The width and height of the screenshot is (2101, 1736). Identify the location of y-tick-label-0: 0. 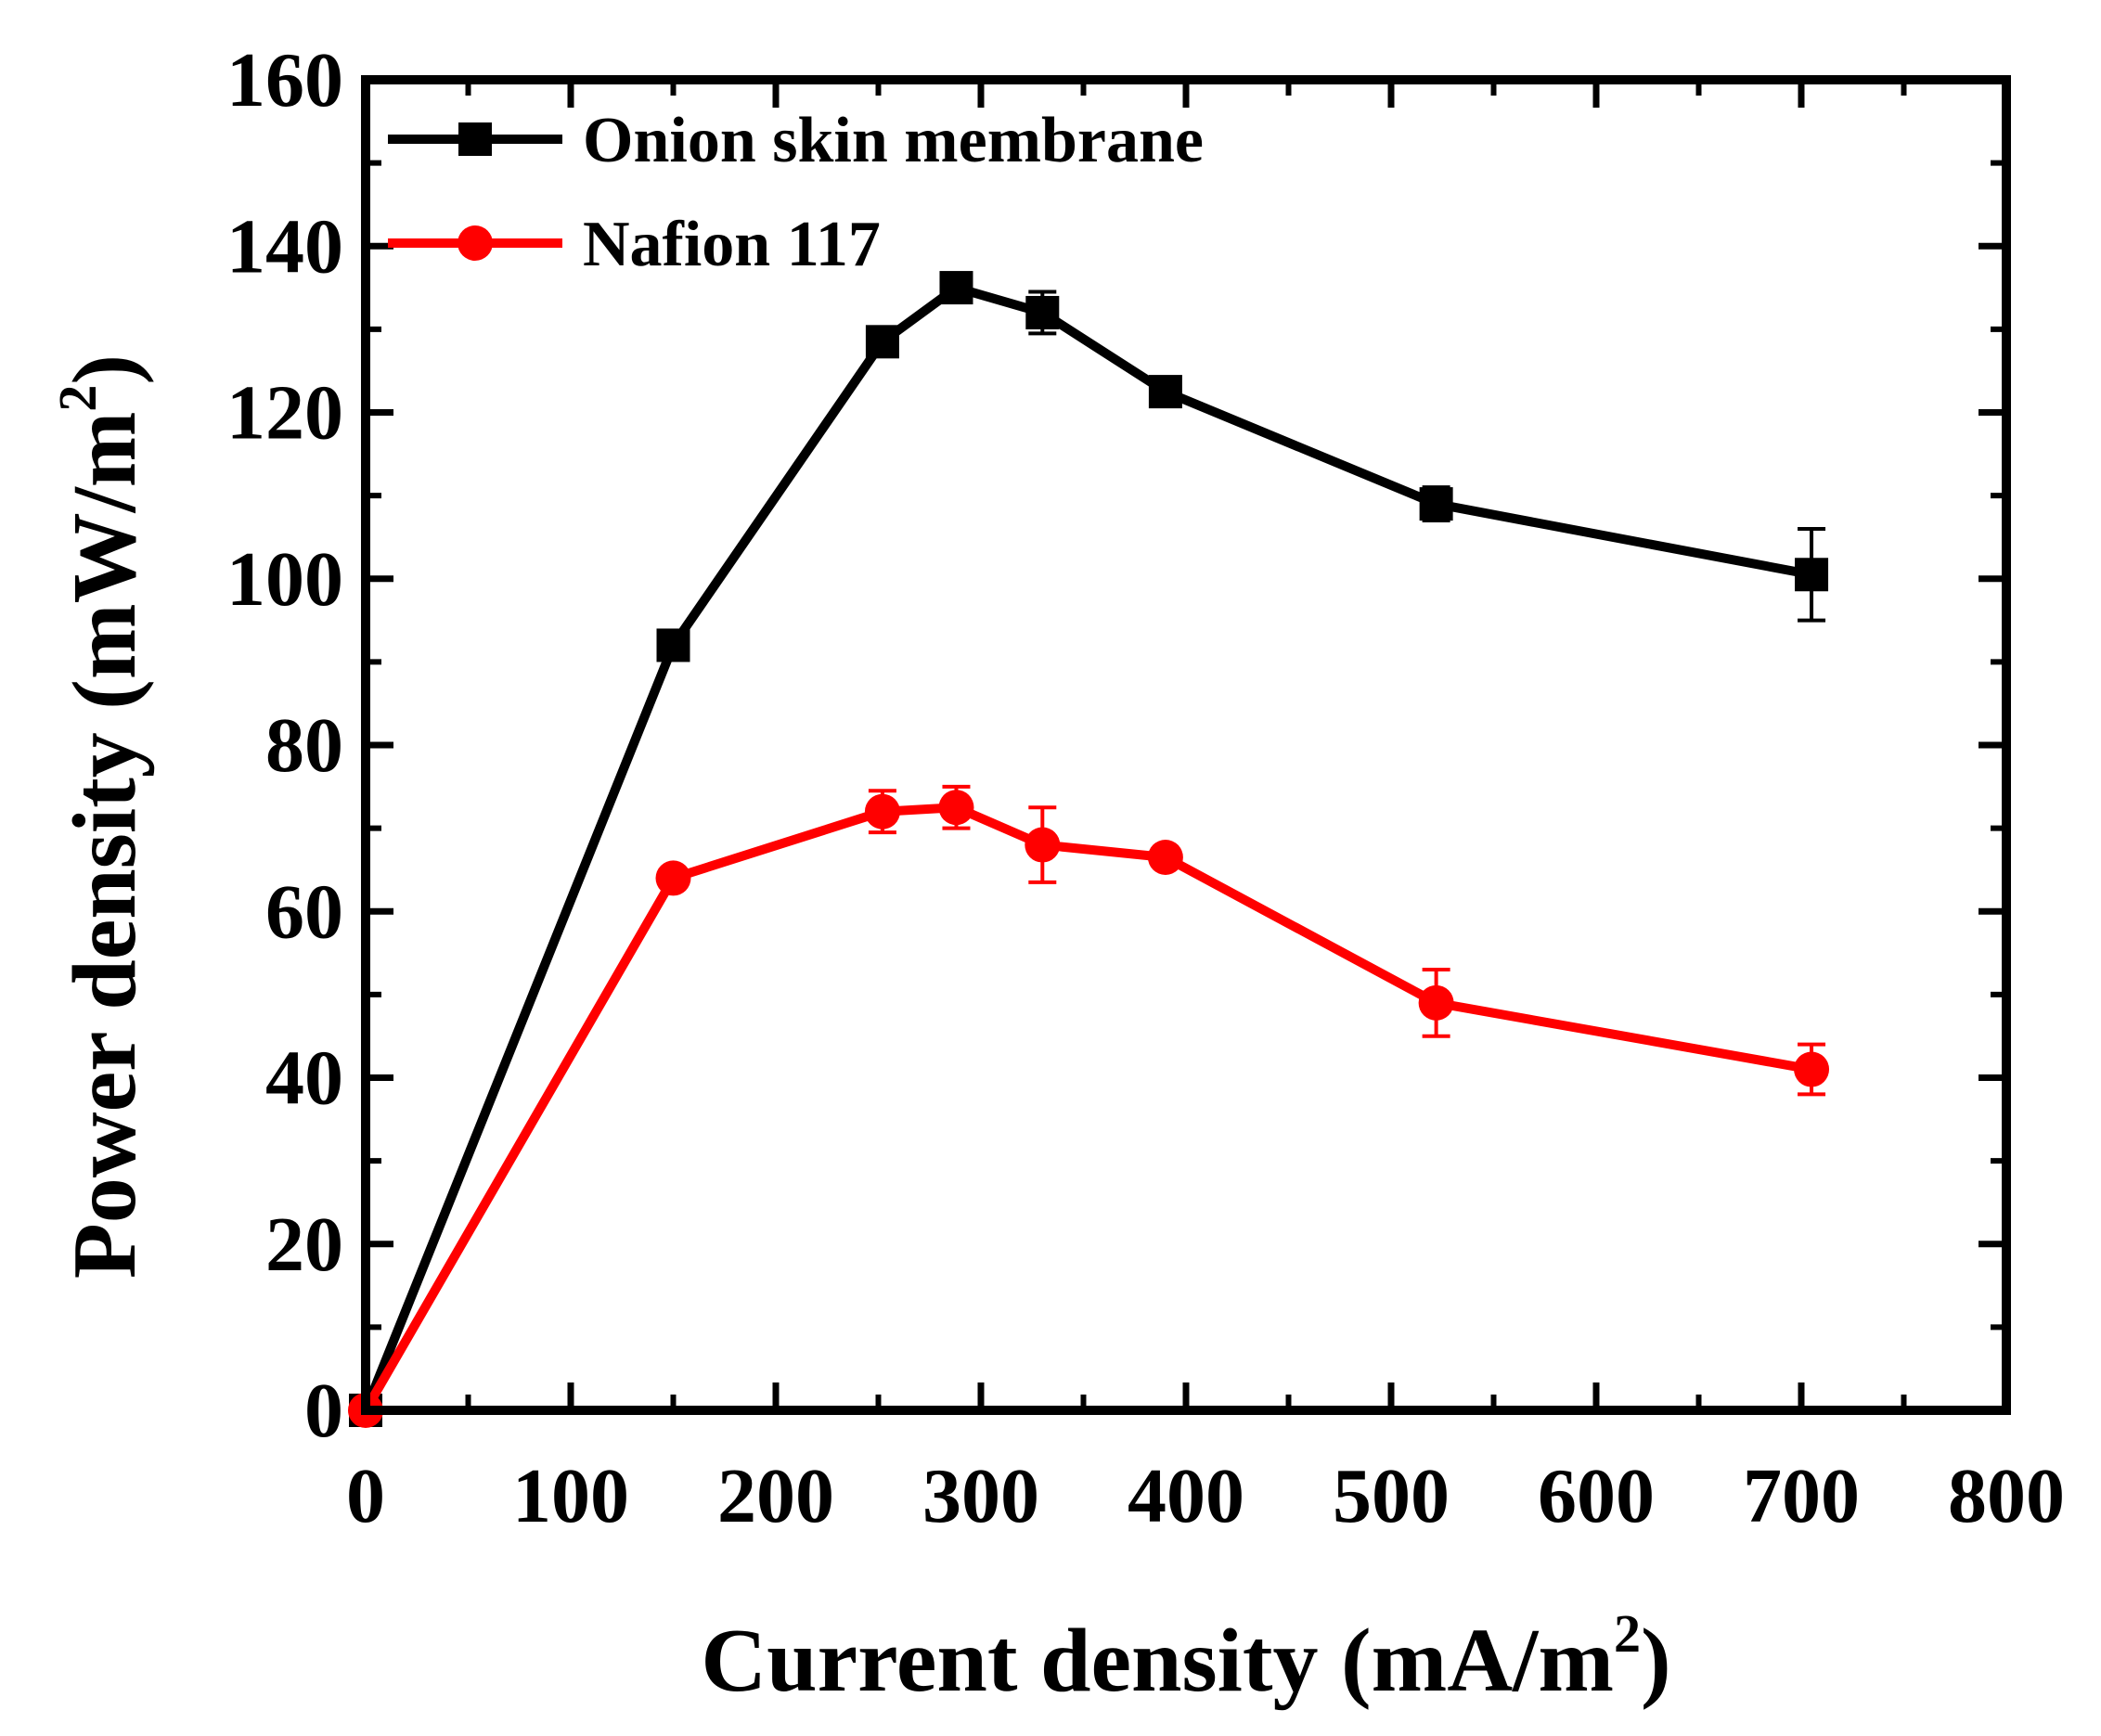
(323, 1411).